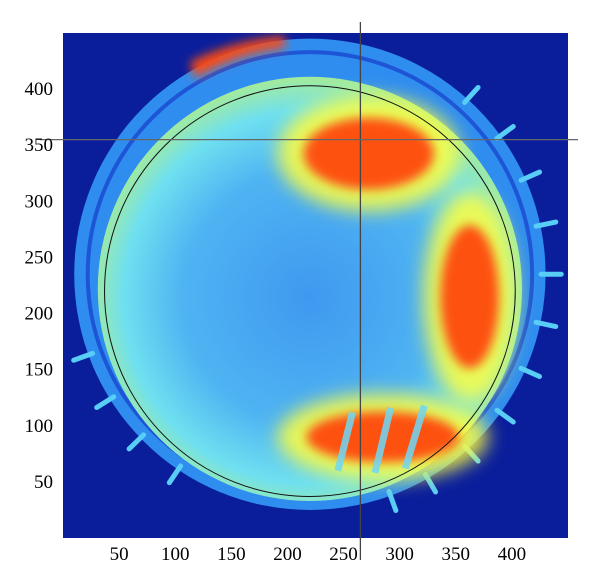 Image resolution: width=600 pixels, height=584 pixels. Describe the element at coordinates (343, 554) in the screenshot. I see `x-tick-label: 250` at that location.